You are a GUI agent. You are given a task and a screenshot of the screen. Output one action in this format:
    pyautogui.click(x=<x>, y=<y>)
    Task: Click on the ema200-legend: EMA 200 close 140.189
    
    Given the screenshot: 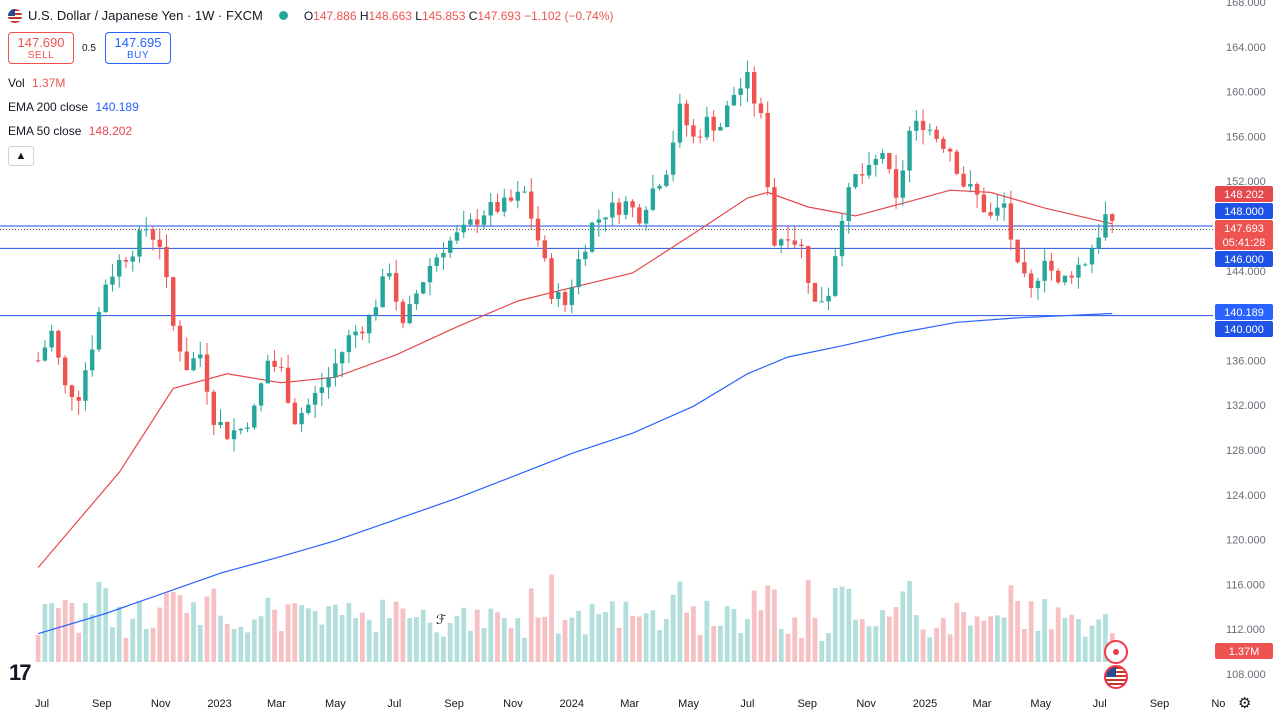 What is the action you would take?
    pyautogui.click(x=73, y=107)
    